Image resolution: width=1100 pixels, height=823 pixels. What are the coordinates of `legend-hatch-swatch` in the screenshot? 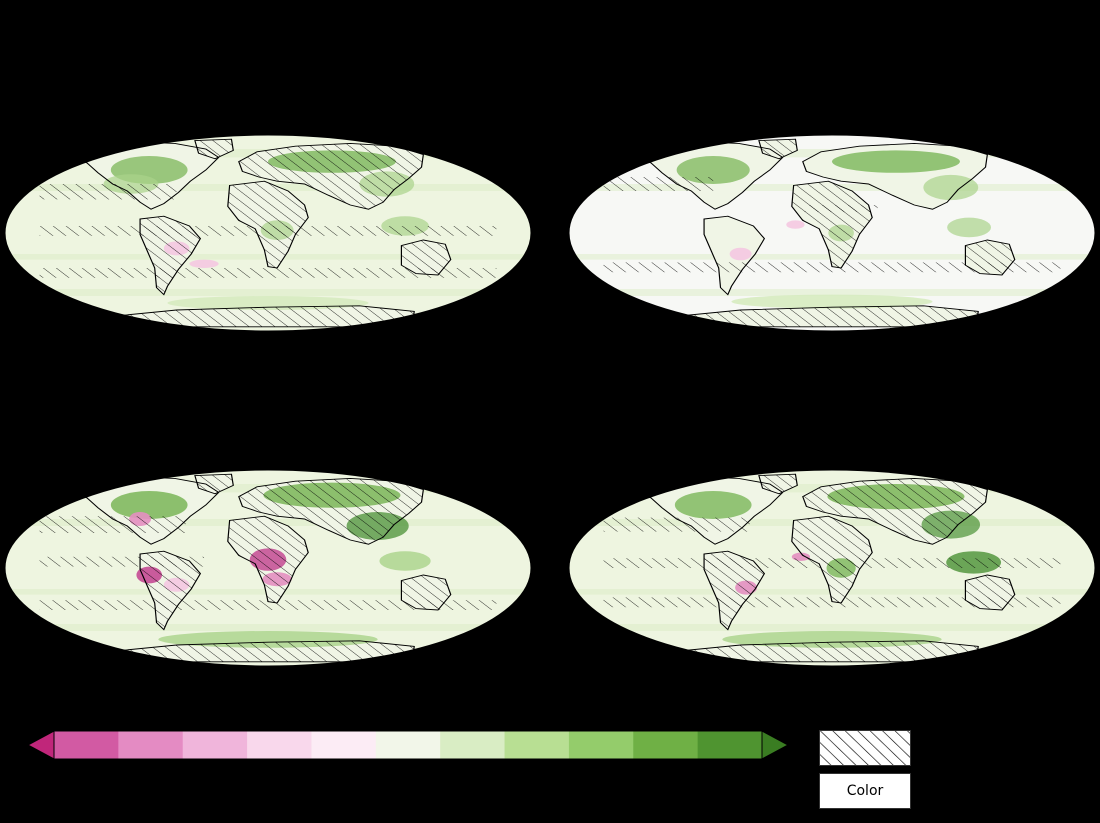 It's located at (865, 748).